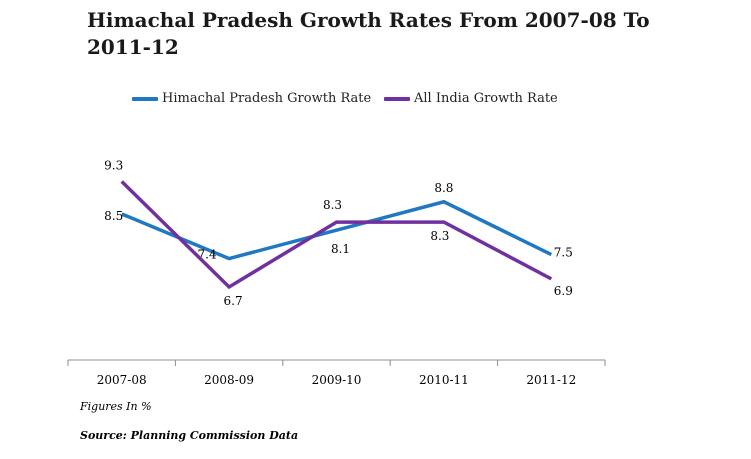  What do you see at coordinates (551, 380) in the screenshot?
I see `x-tick-label: 2011-12` at bounding box center [551, 380].